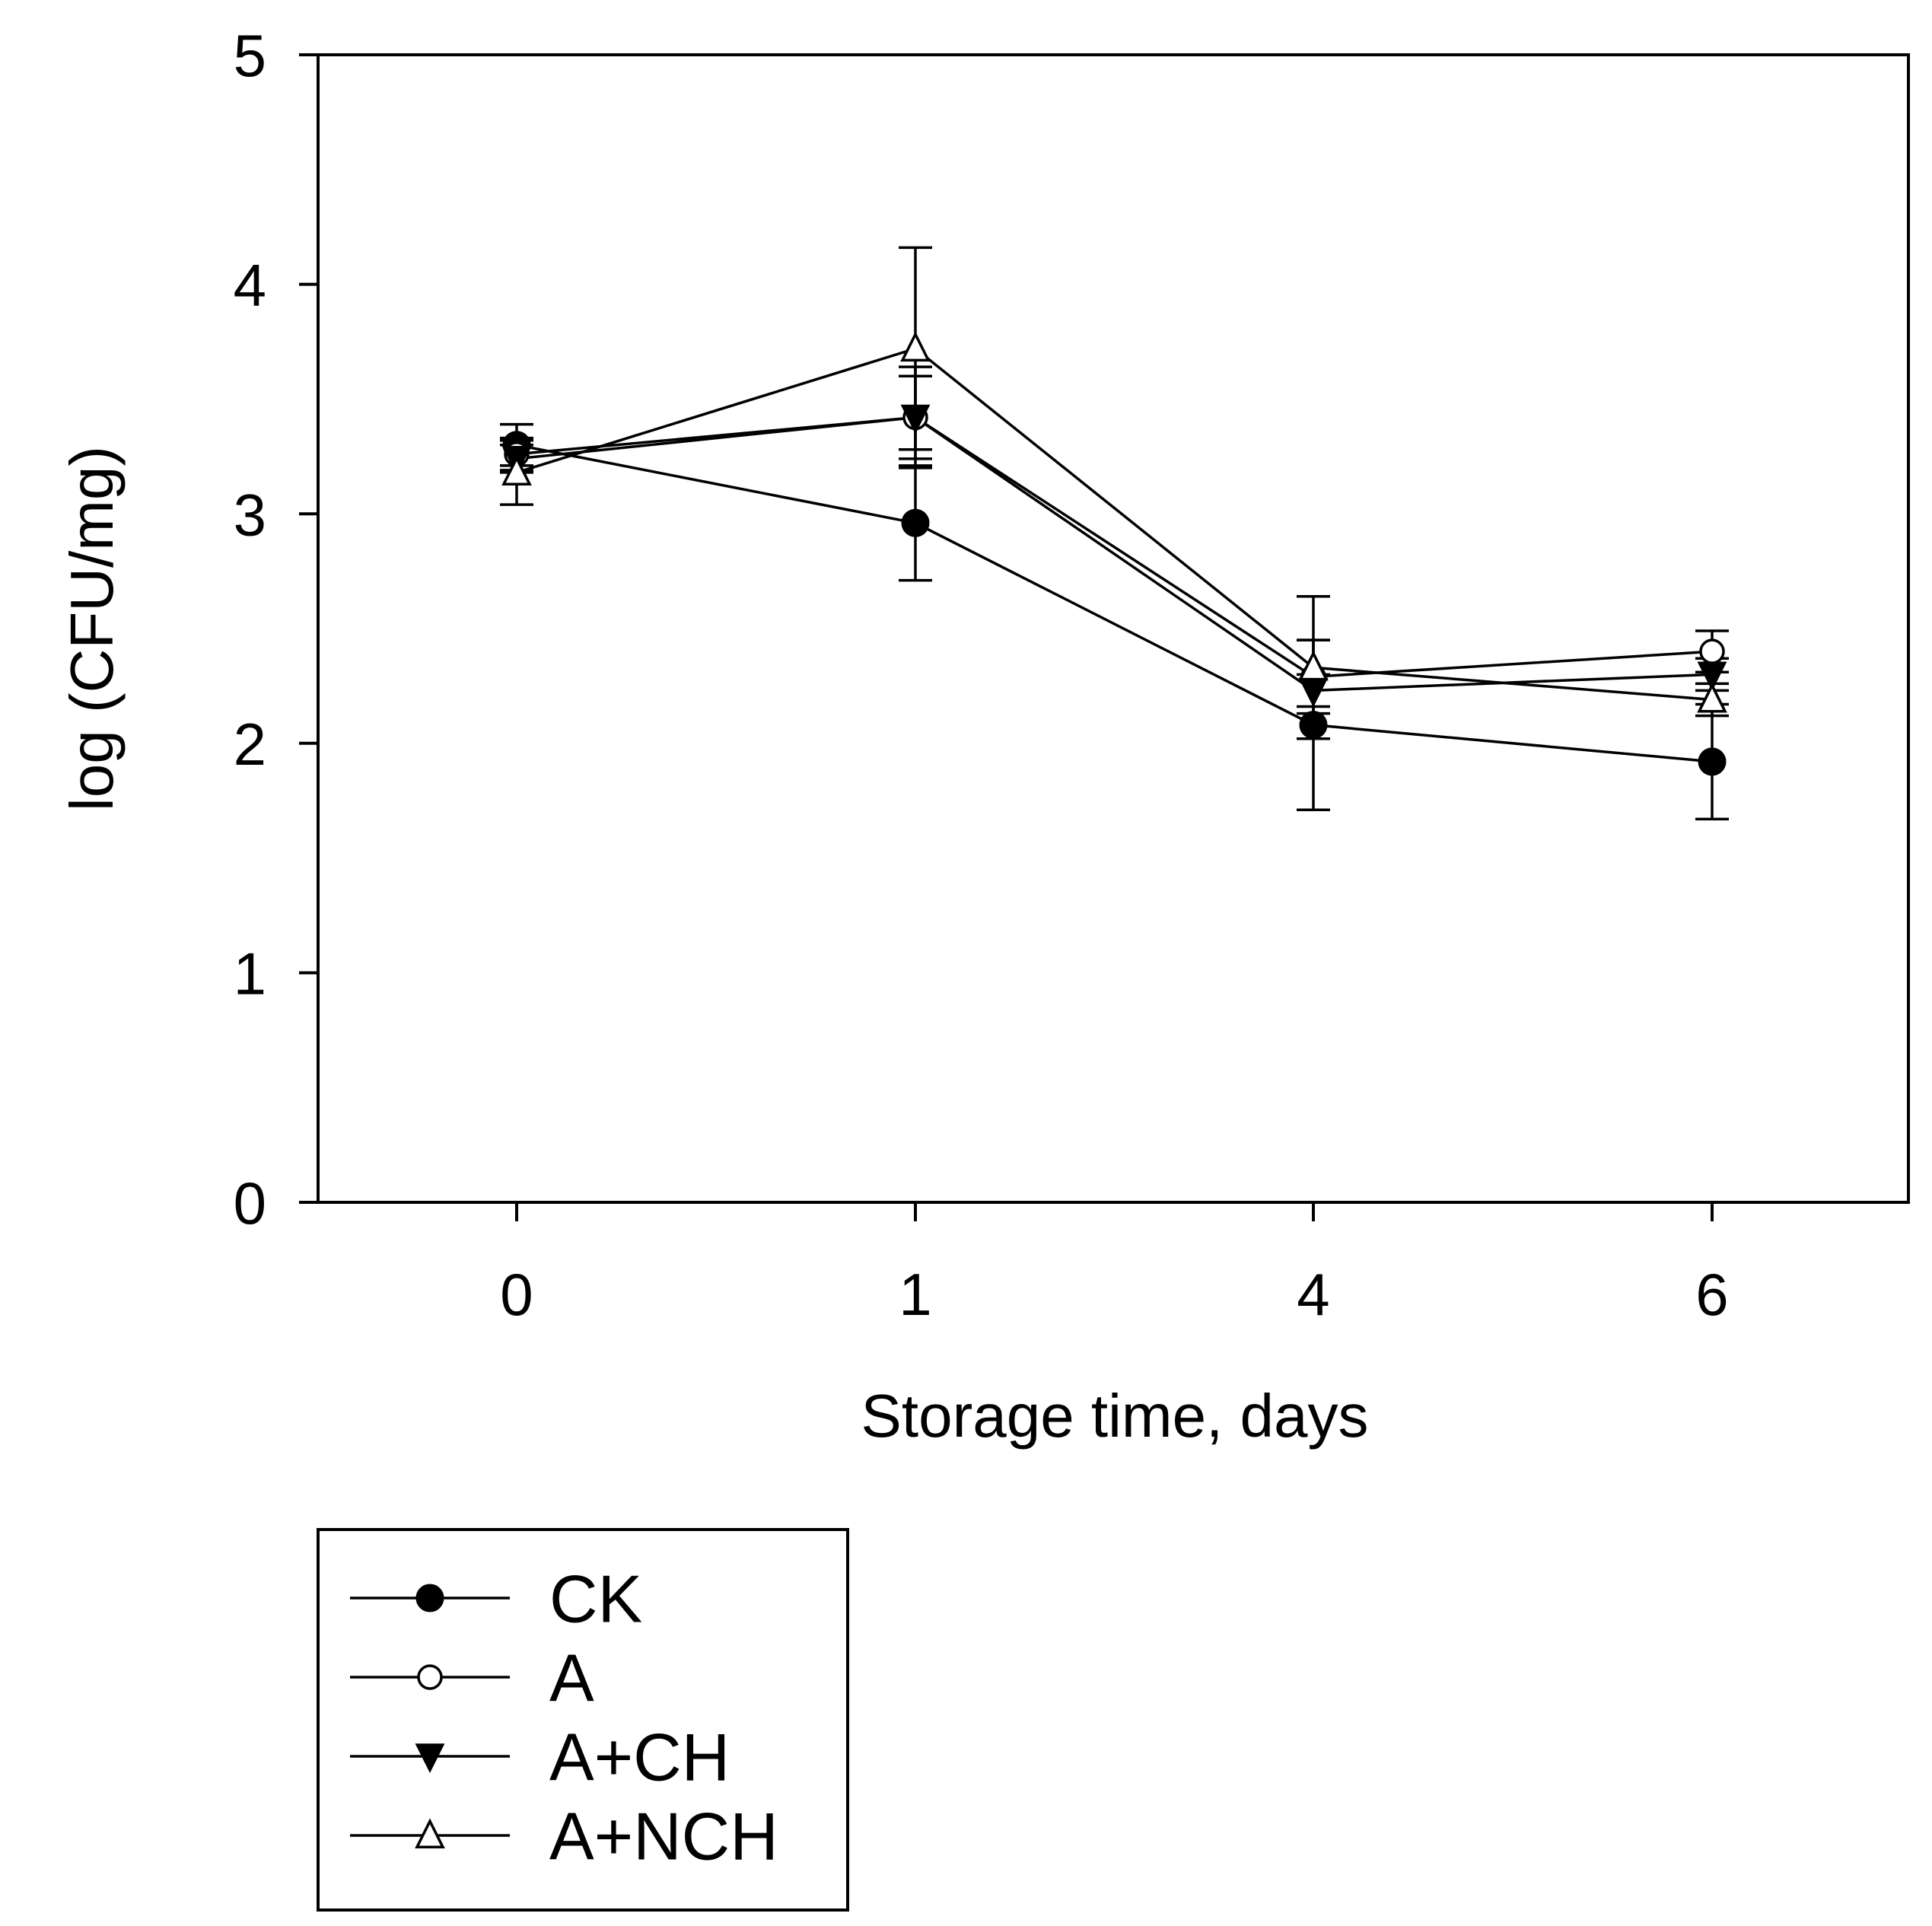  What do you see at coordinates (915, 1294) in the screenshot?
I see `x-tick-label: 1` at bounding box center [915, 1294].